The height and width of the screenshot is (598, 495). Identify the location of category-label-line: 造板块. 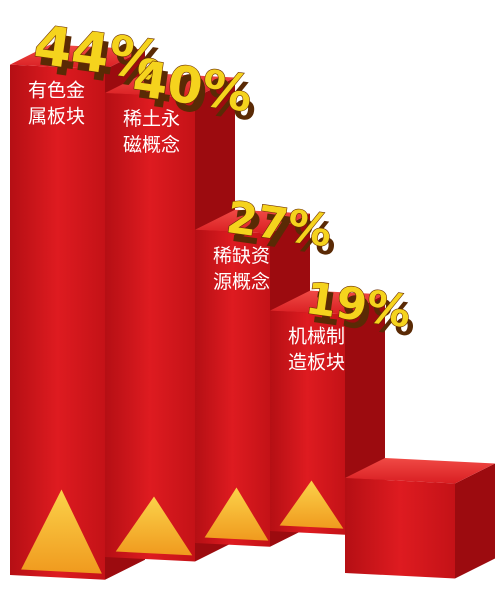
(316, 363).